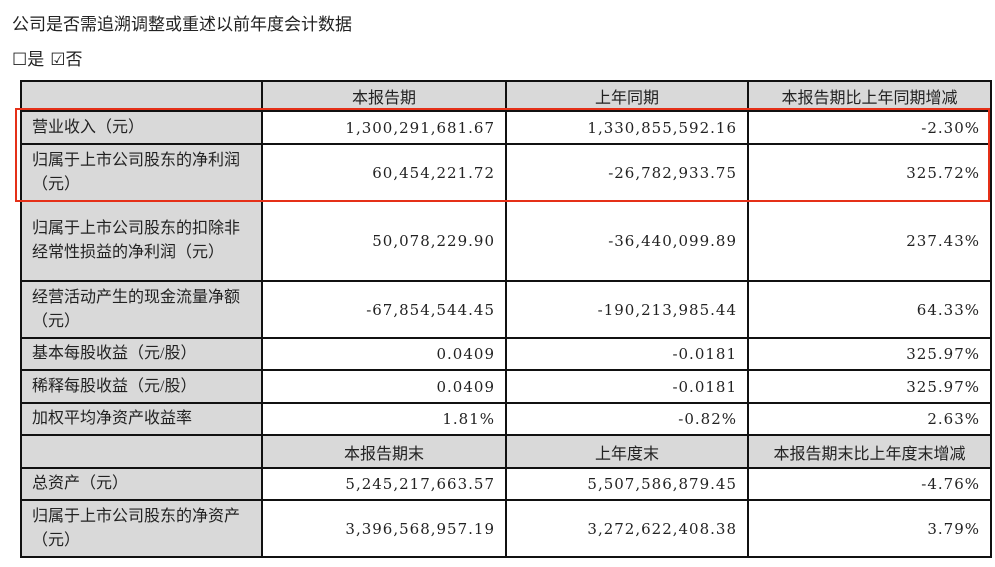  What do you see at coordinates (869, 96) in the screenshot?
I see `header-cell: 本报告期比上年同期增减` at bounding box center [869, 96].